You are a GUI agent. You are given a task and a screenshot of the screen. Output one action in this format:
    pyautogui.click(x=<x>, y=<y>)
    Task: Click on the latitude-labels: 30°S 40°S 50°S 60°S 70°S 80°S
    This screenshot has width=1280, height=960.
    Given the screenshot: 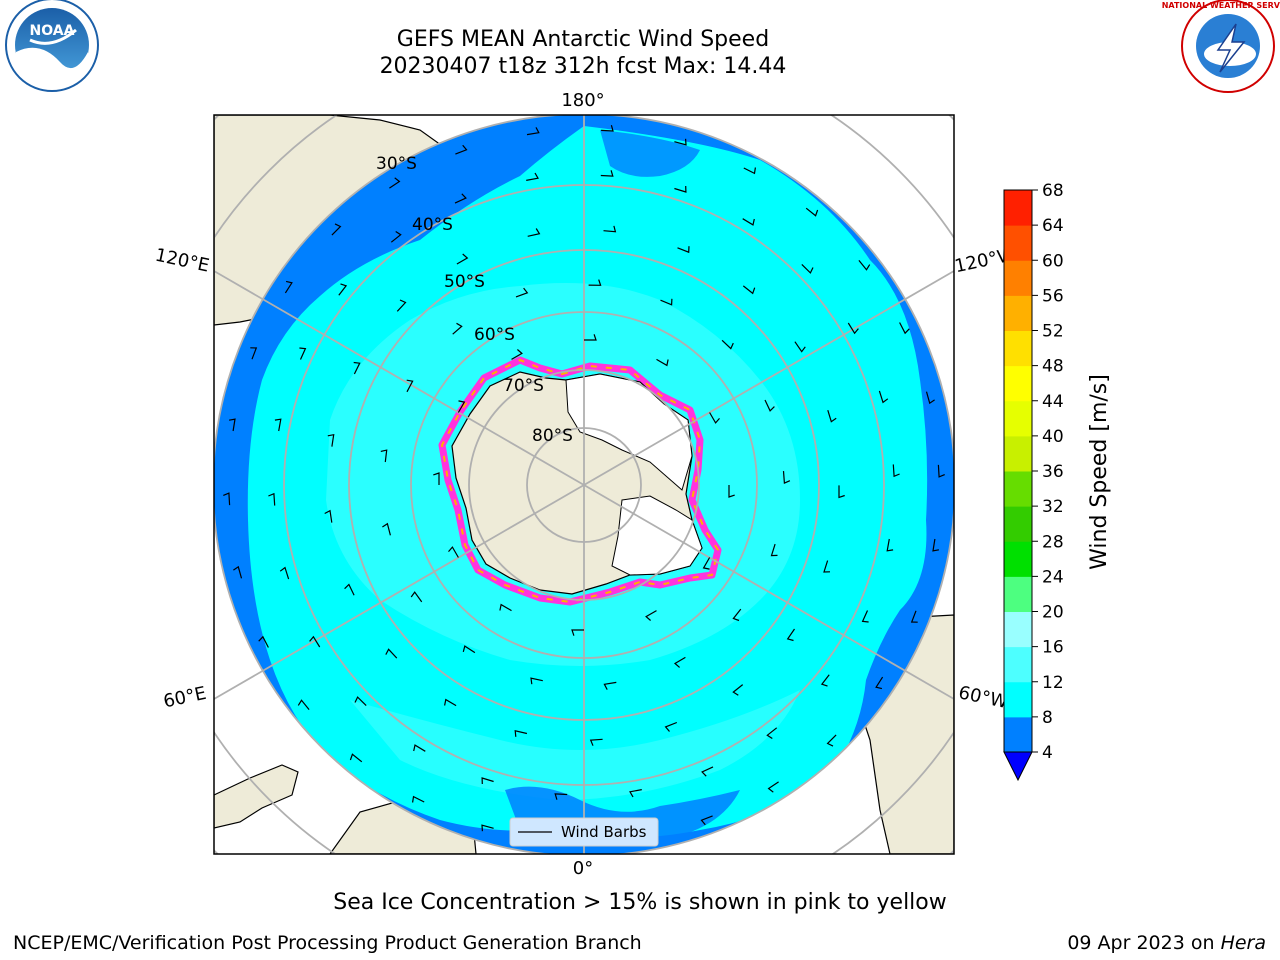 What is the action you would take?
    pyautogui.click(x=474, y=300)
    